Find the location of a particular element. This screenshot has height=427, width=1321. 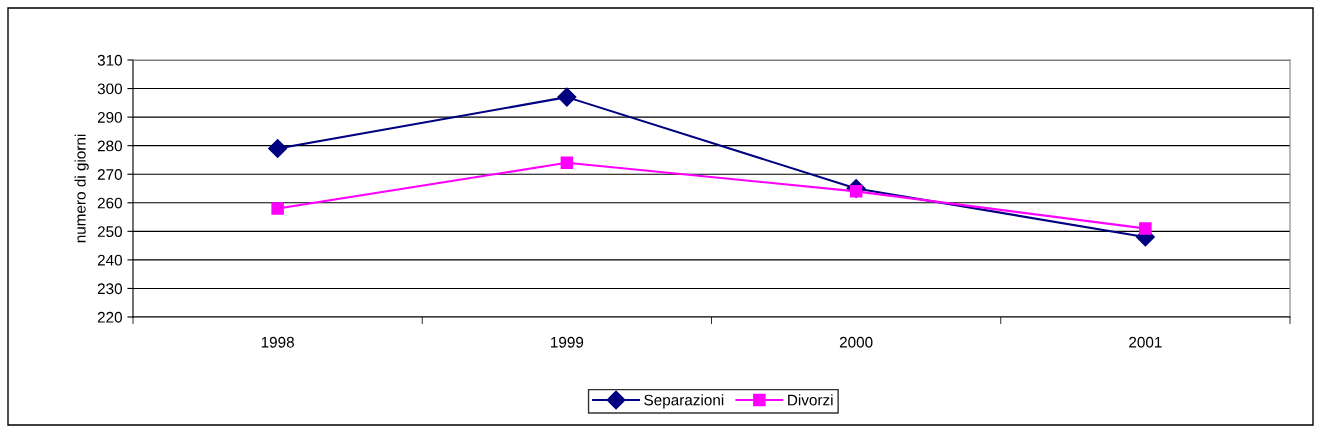

legend-label: Separazioni is located at coordinates (684, 401).